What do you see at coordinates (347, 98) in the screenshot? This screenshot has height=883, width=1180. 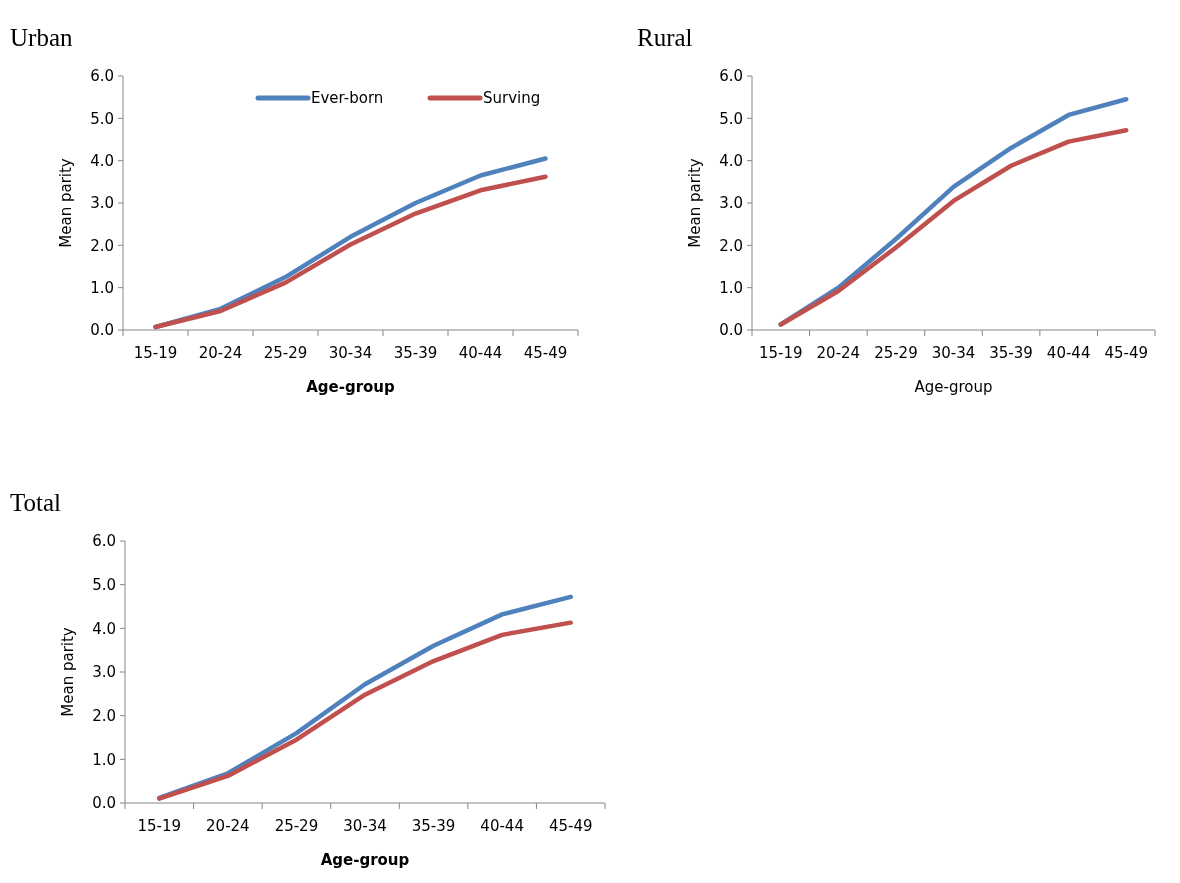 I see `legend-label: Ever-born` at bounding box center [347, 98].